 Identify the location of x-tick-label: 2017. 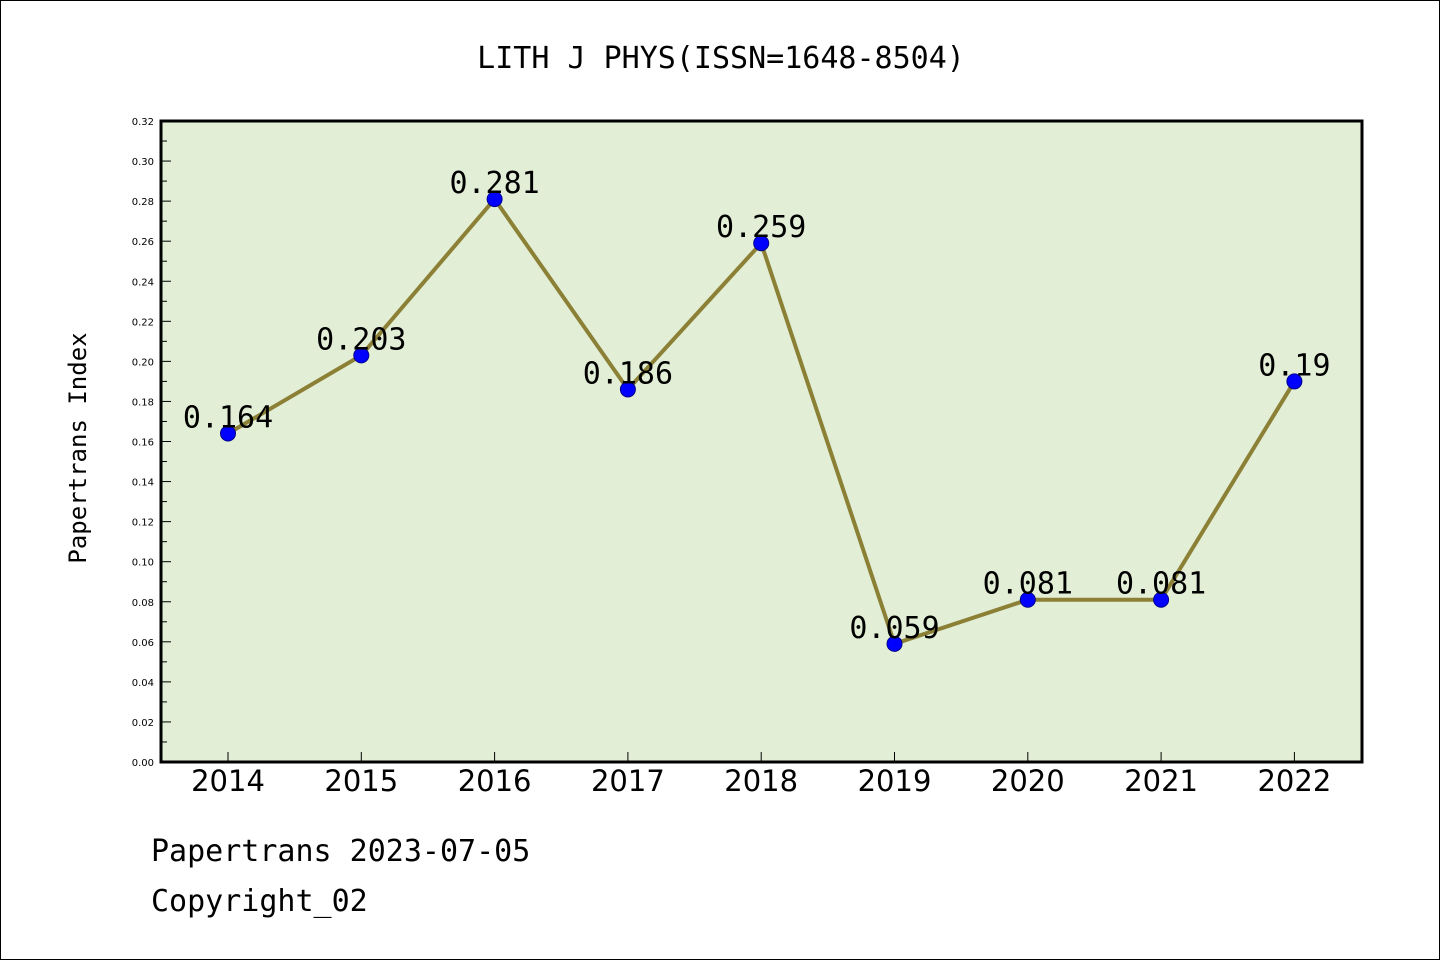
(628, 781).